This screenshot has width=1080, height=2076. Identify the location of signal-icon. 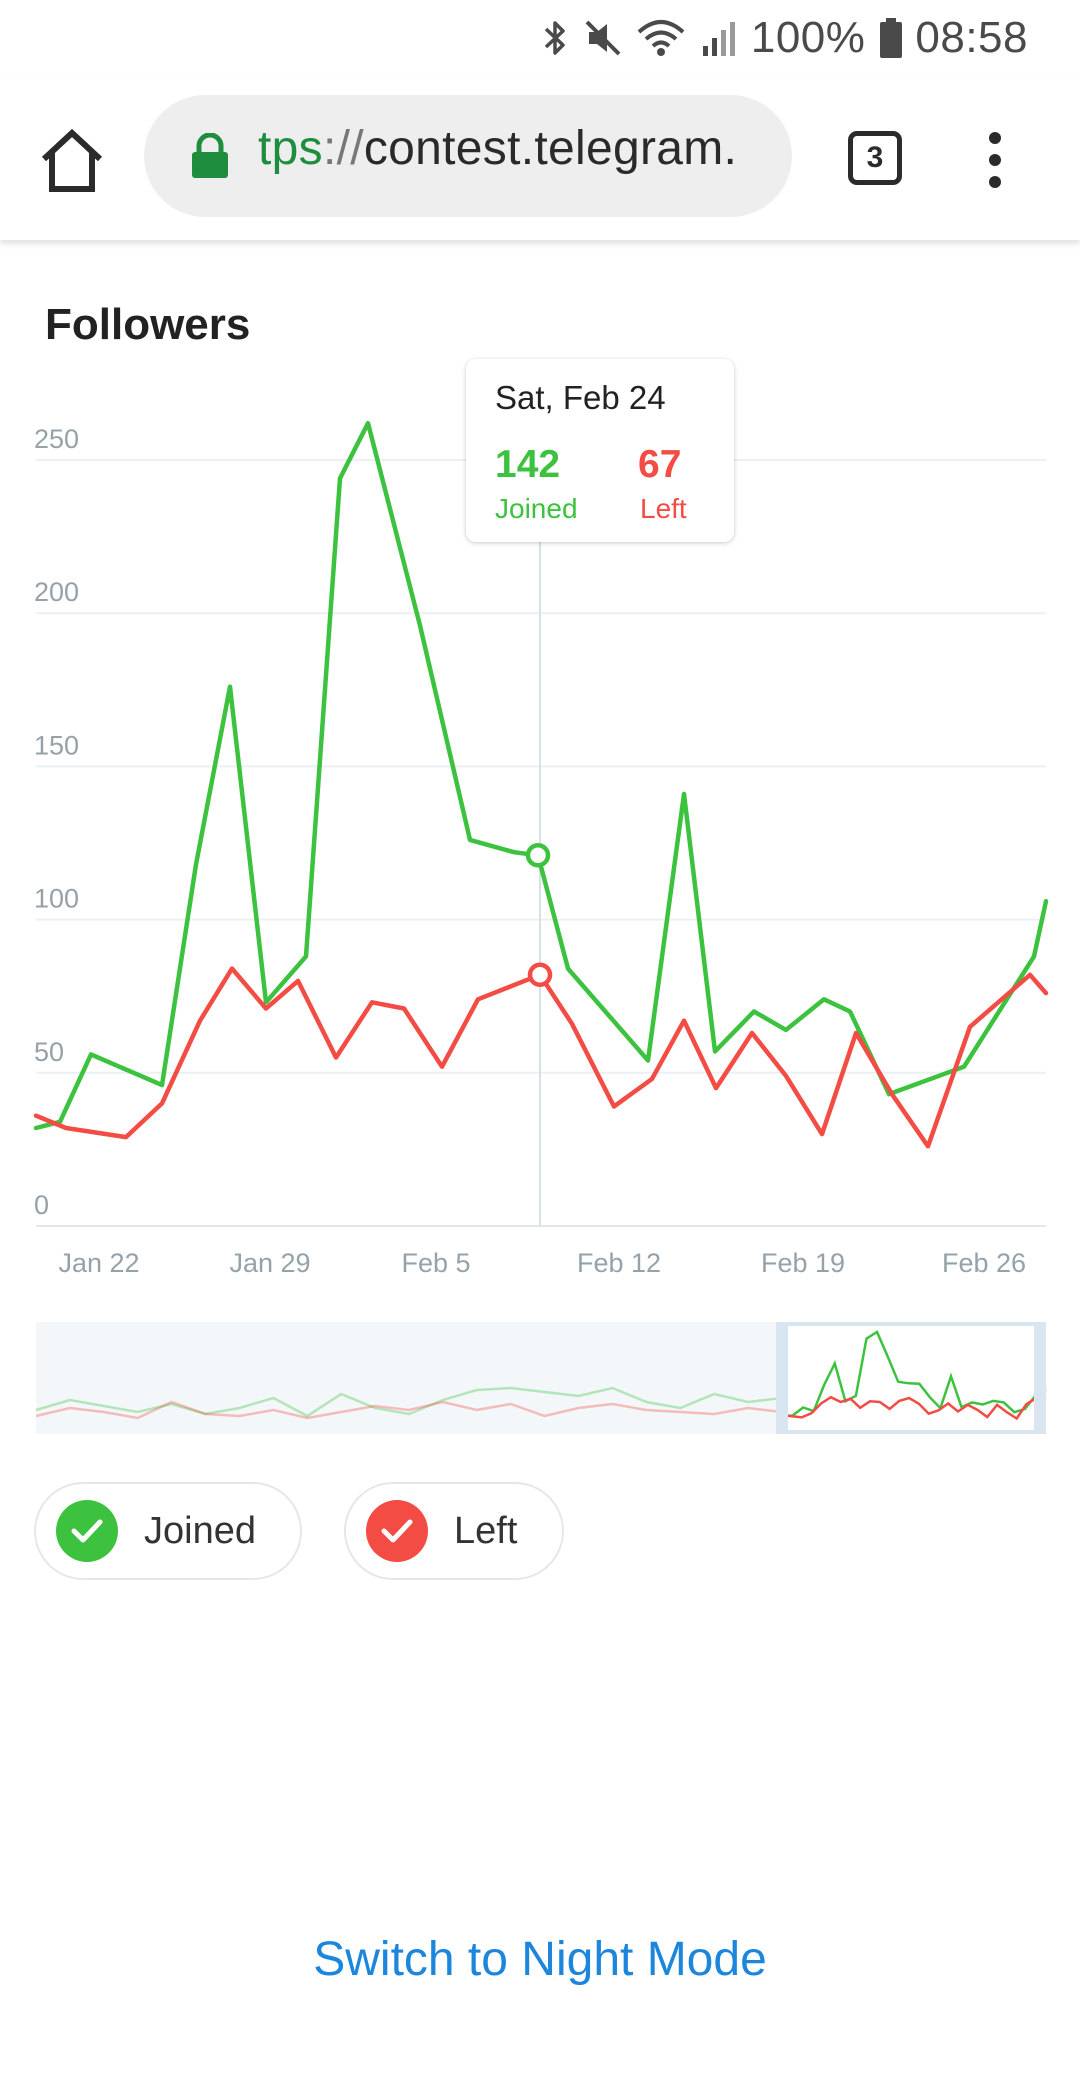
(719, 38).